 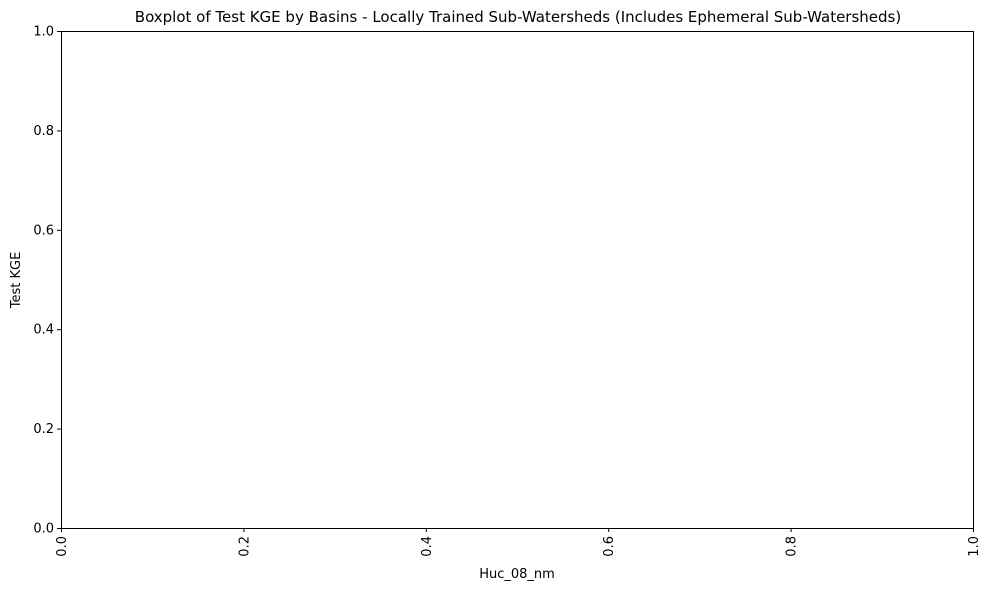 I want to click on y-axis-label: Test KGE, so click(x=16, y=281).